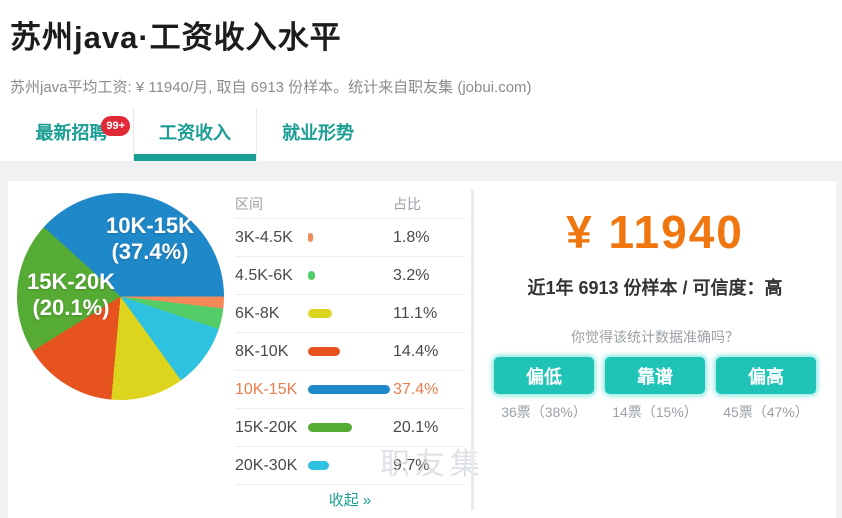 The height and width of the screenshot is (518, 842). What do you see at coordinates (415, 313) in the screenshot?
I see `share-value: 11.1%` at bounding box center [415, 313].